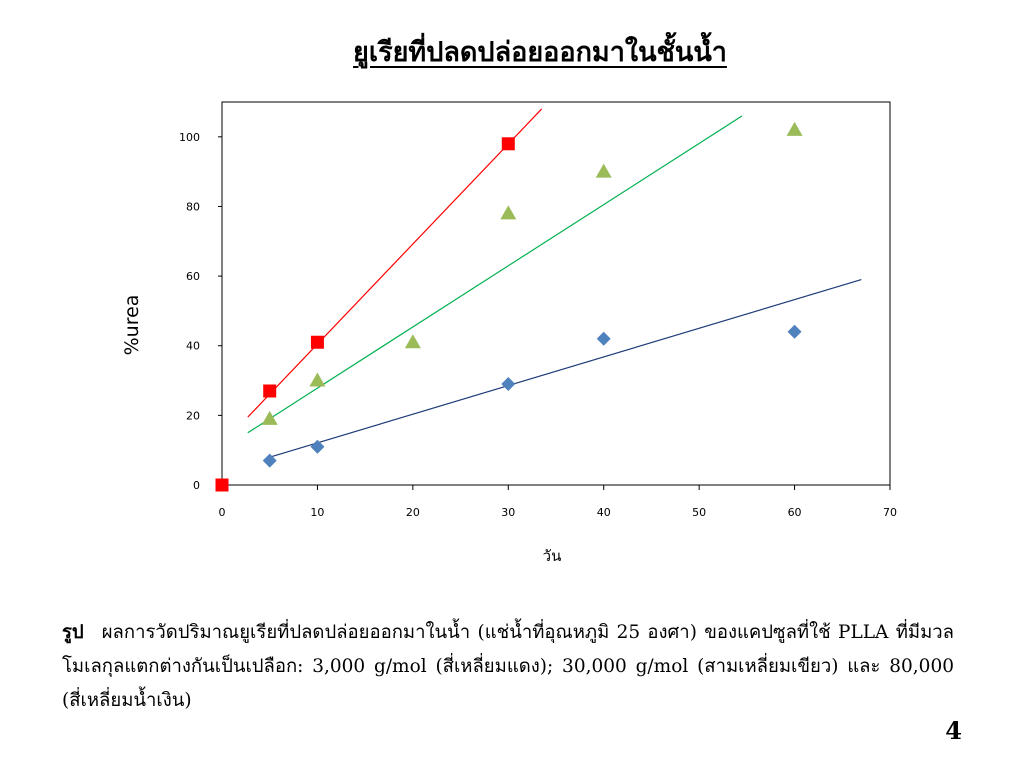 Image resolution: width=1024 pixels, height=768 pixels. Describe the element at coordinates (200, 311) in the screenshot. I see `y-axis-ticks: 0 20 40 60 80 100` at that location.